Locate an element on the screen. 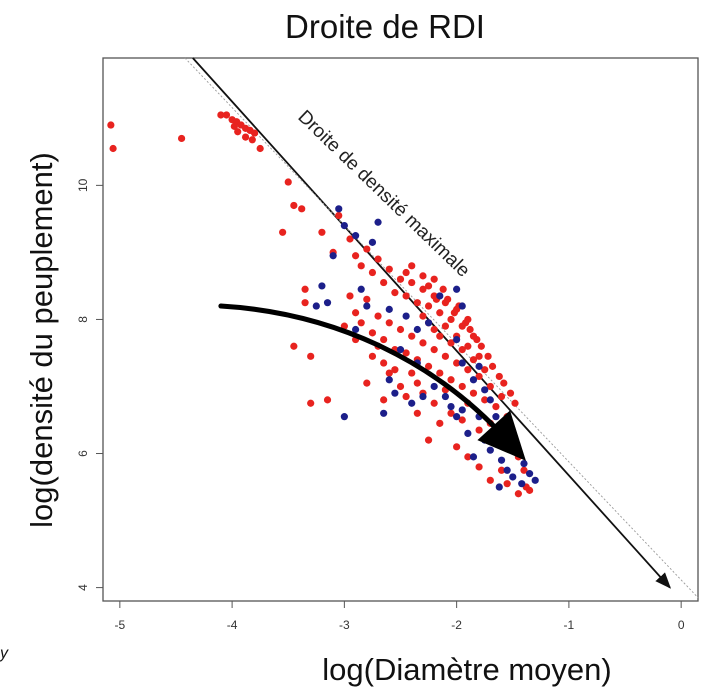 The width and height of the screenshot is (707, 690). x-tick-label: 0 is located at coordinates (681, 625).